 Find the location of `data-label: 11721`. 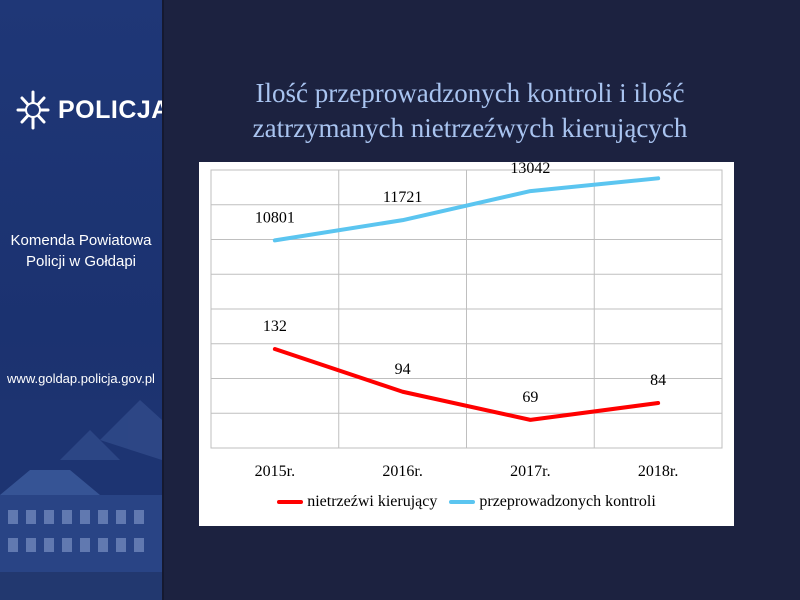

data-label: 11721 is located at coordinates (402, 197).